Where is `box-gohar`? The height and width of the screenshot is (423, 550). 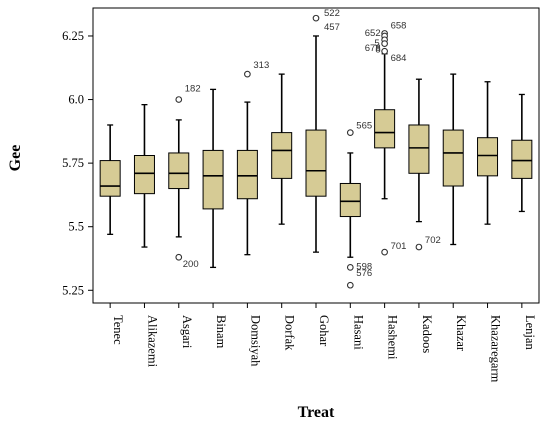 box-gohar is located at coordinates (316, 144).